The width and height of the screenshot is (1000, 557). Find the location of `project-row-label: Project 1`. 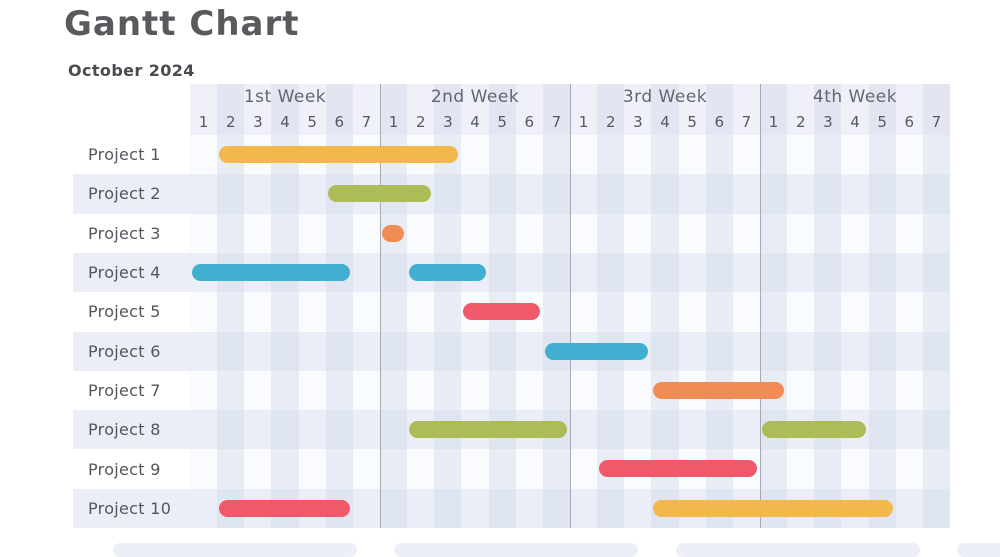

project-row-label: Project 1 is located at coordinates (124, 155).